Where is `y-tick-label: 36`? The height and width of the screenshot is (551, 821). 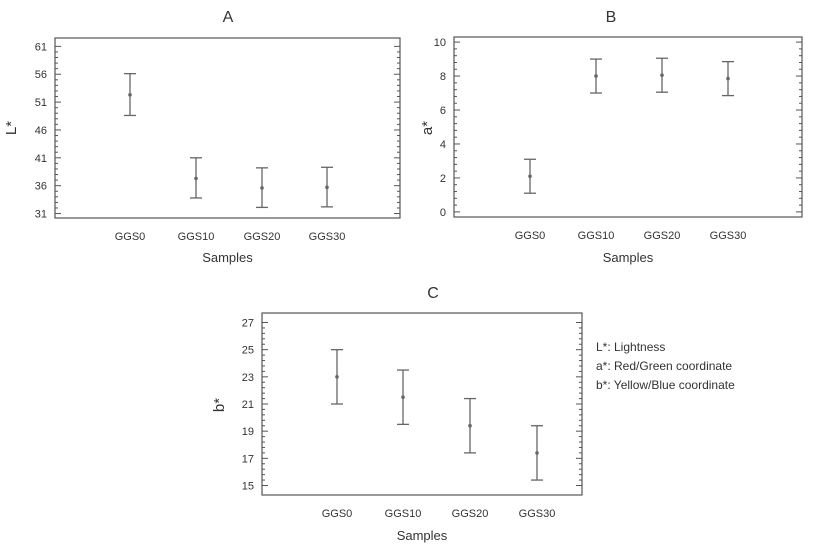 y-tick-label: 36 is located at coordinates (41, 187).